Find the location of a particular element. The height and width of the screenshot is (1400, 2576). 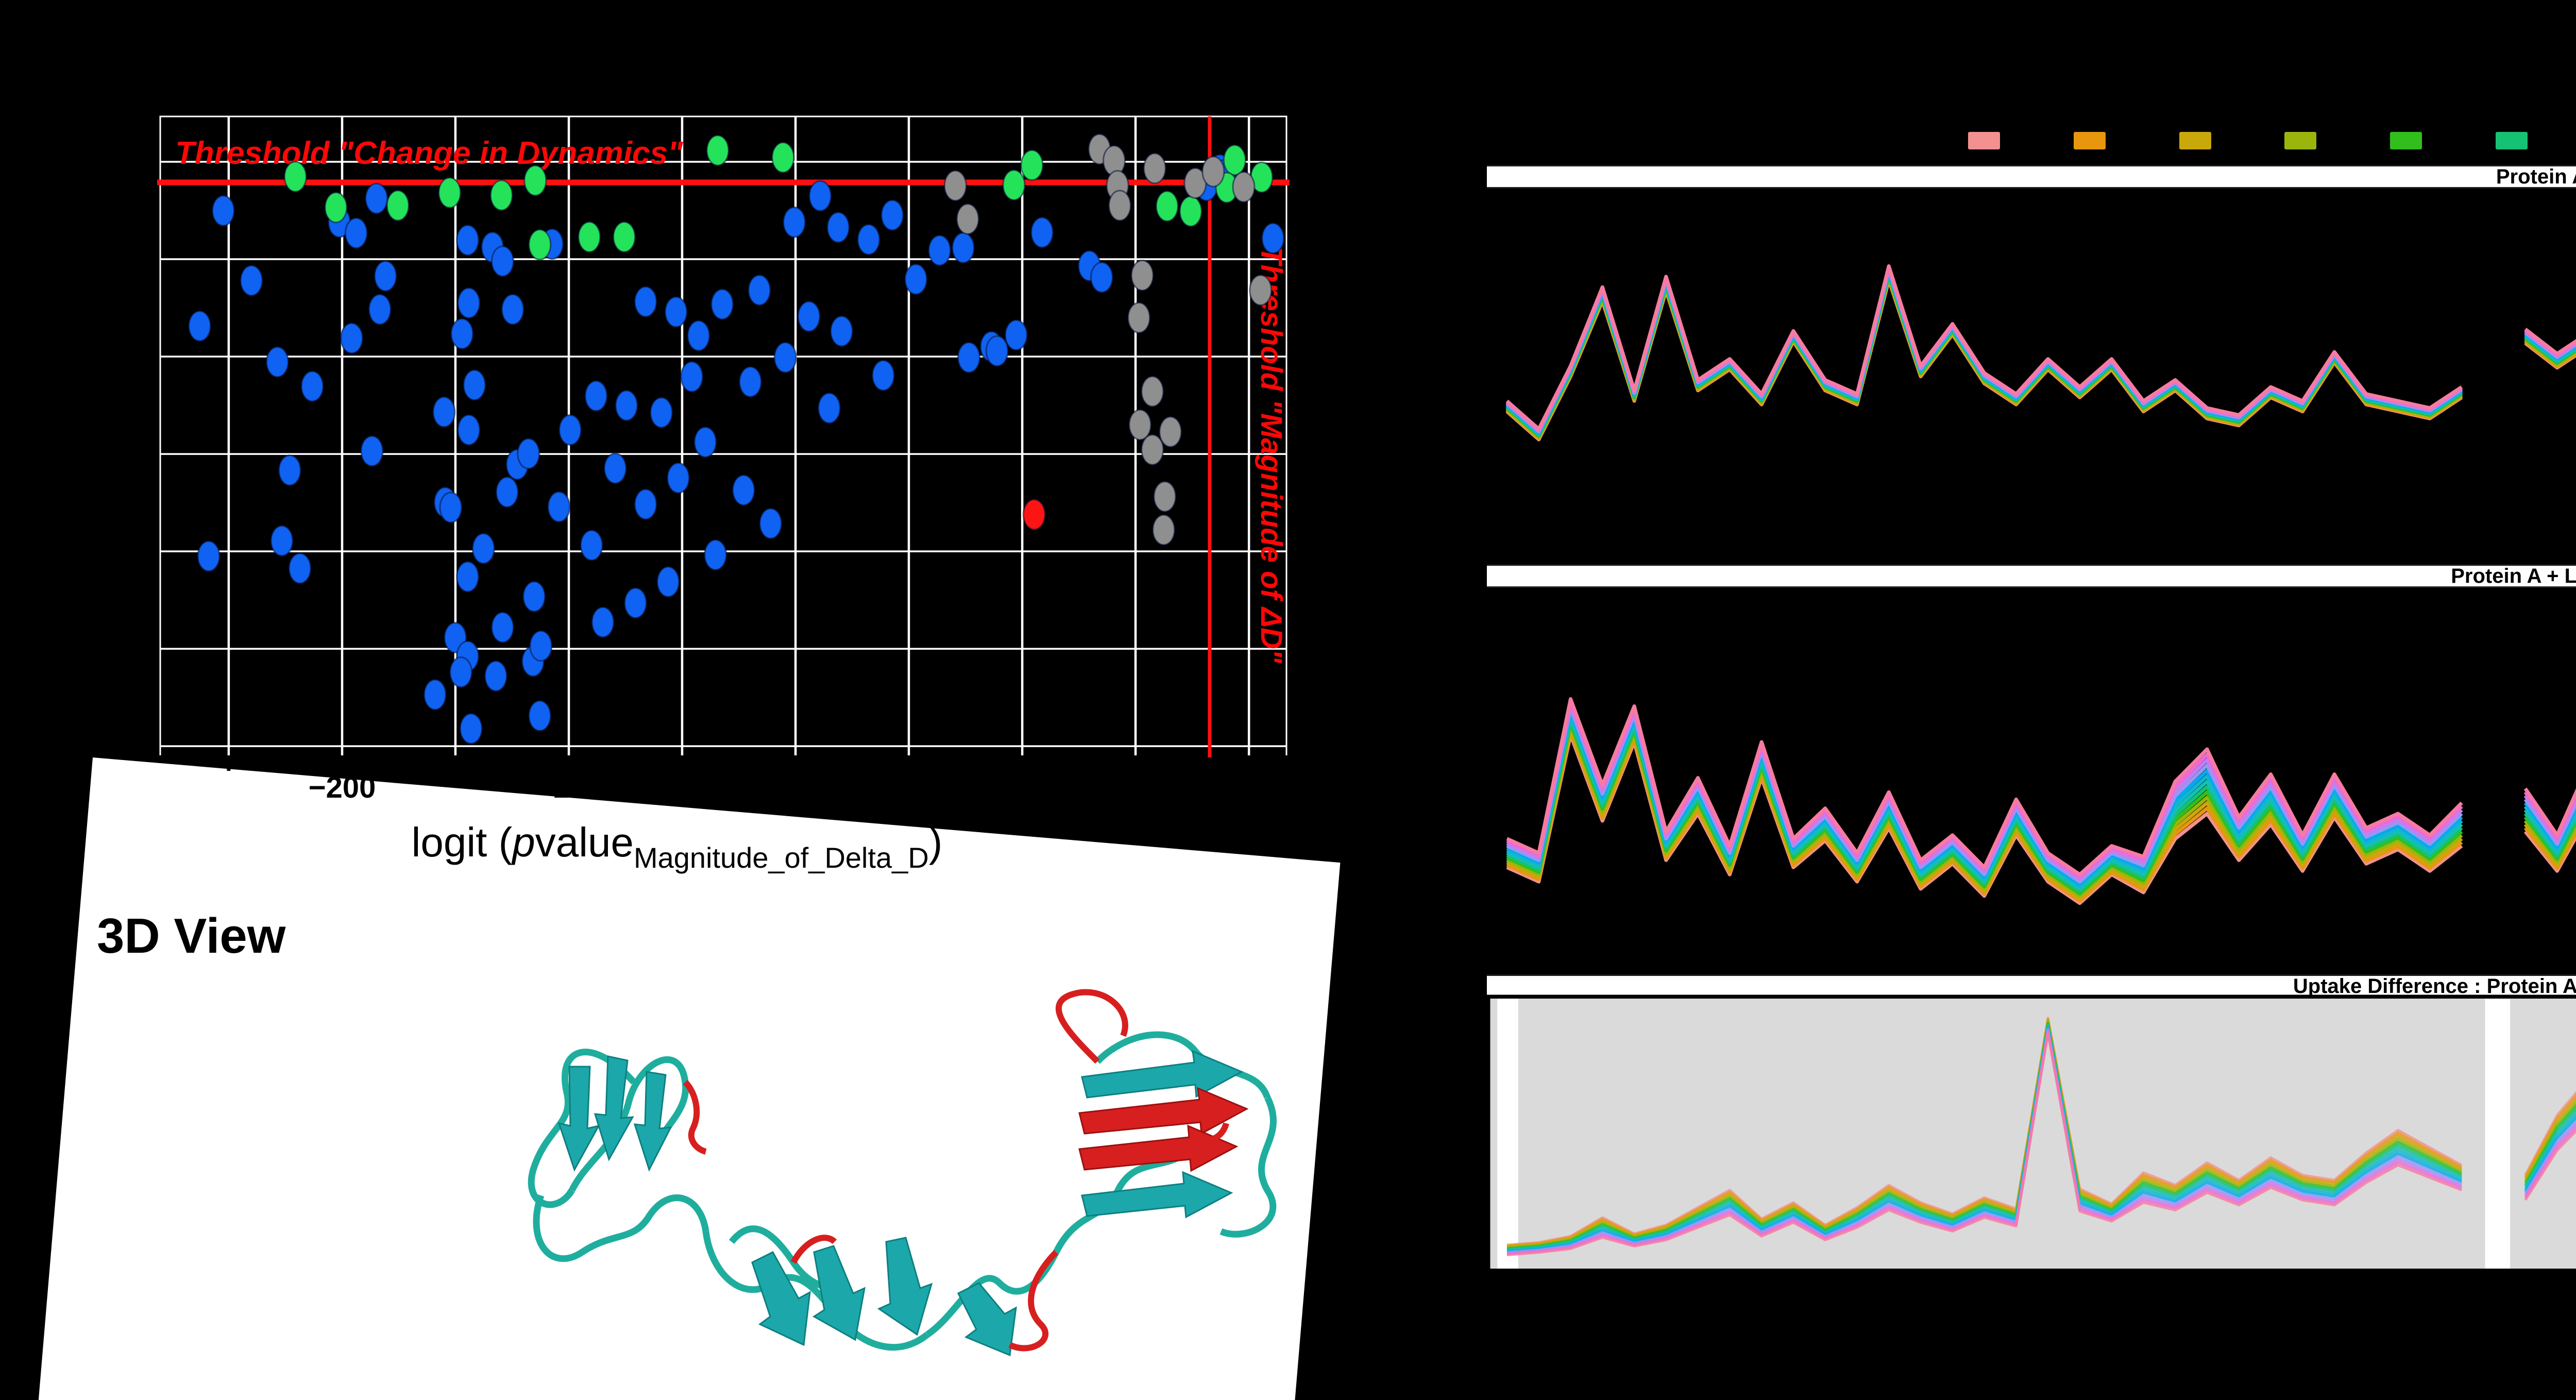

protein-structure is located at coordinates (902, 1187).